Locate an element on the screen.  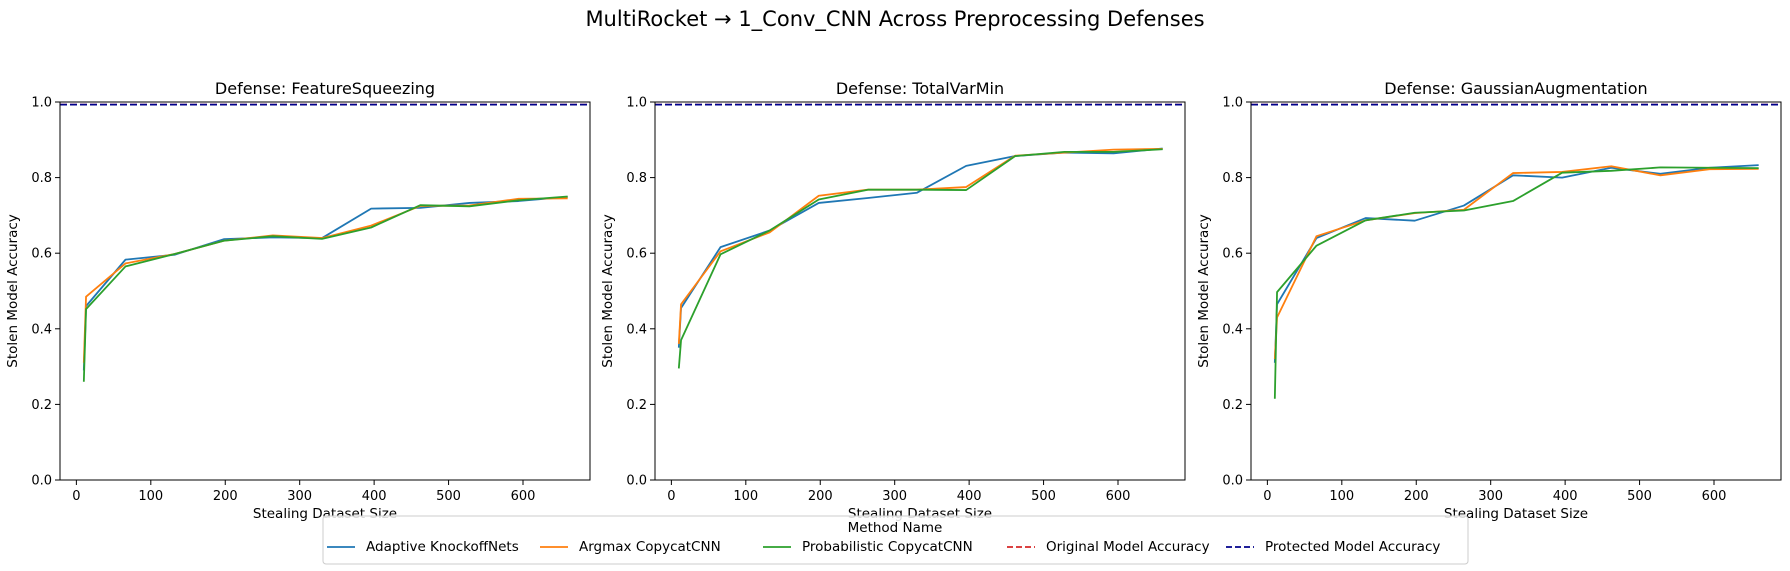
legend-title: Method Name is located at coordinates (895, 528).